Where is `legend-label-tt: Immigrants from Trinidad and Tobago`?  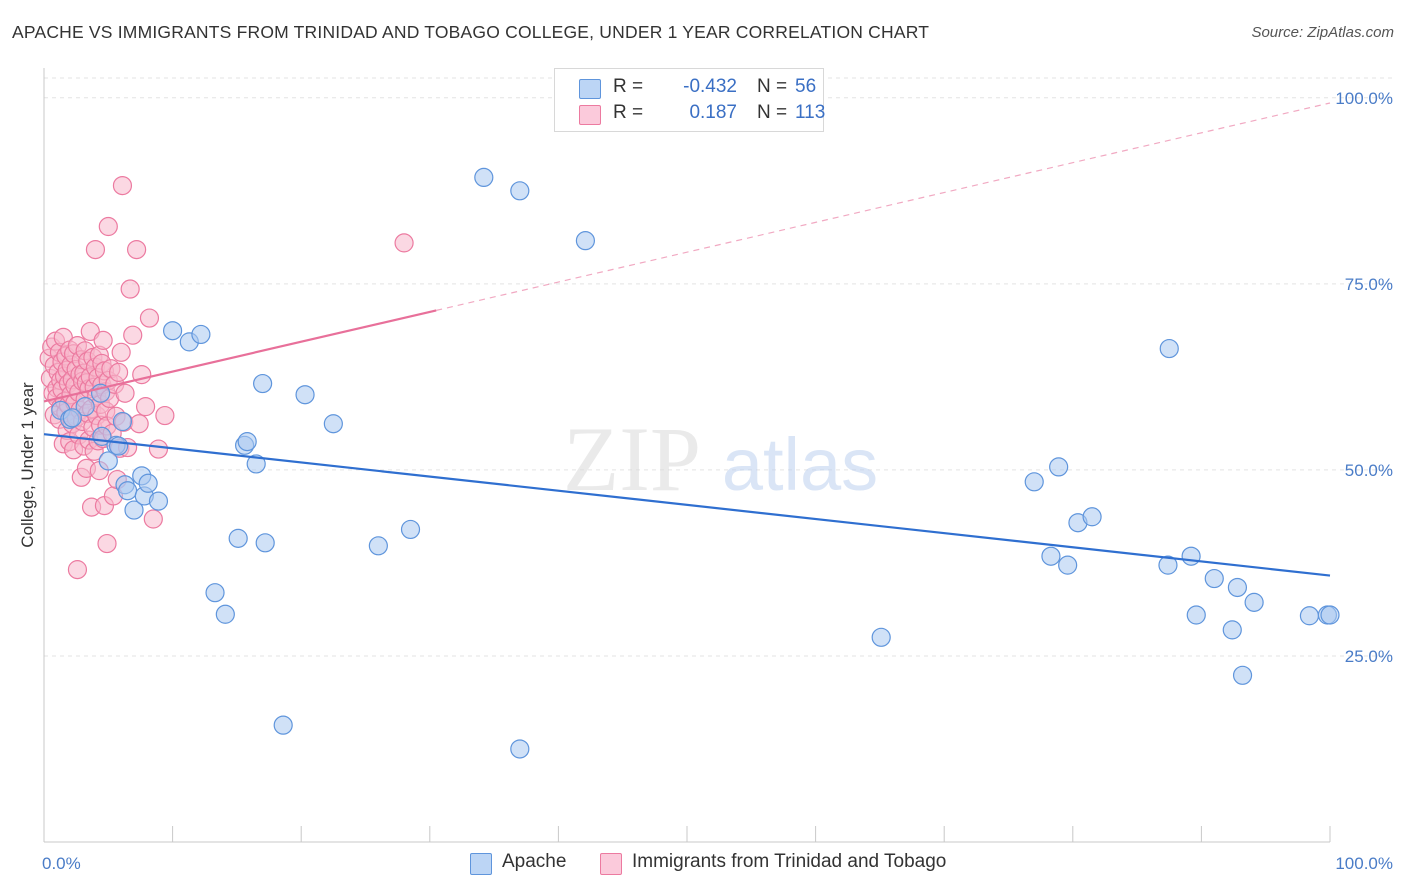 legend-label-tt: Immigrants from Trinidad and Tobago is located at coordinates (789, 861).